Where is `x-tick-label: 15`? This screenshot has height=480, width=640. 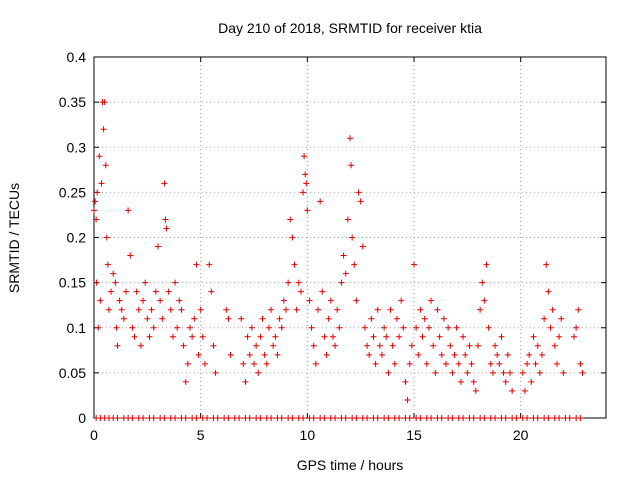 x-tick-label: 15 is located at coordinates (414, 435).